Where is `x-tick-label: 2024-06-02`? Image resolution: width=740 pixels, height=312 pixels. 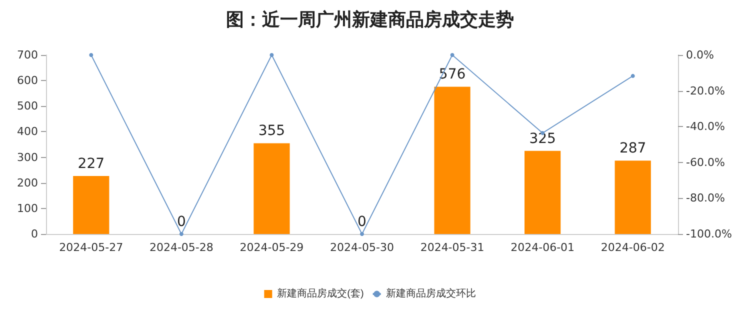
x-tick-label: 2024-06-02 is located at coordinates (632, 247).